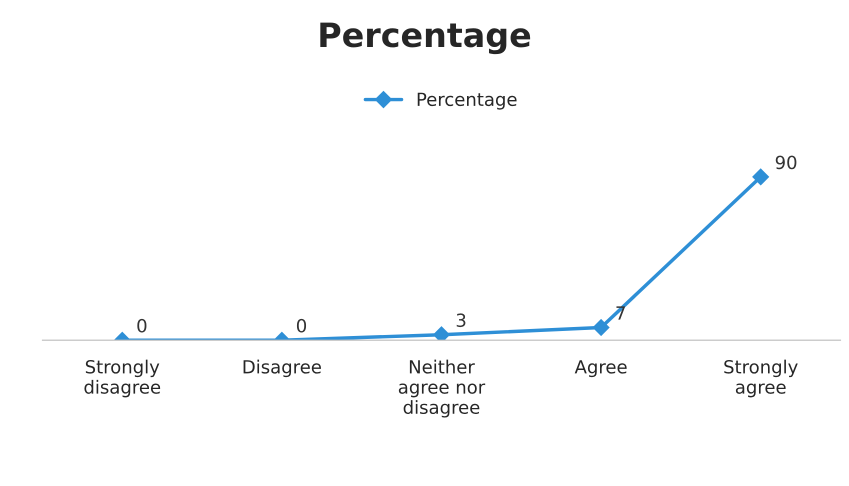 This screenshot has width=849, height=486. Describe the element at coordinates (282, 369) in the screenshot. I see `x-tick-label: Disagree` at that location.